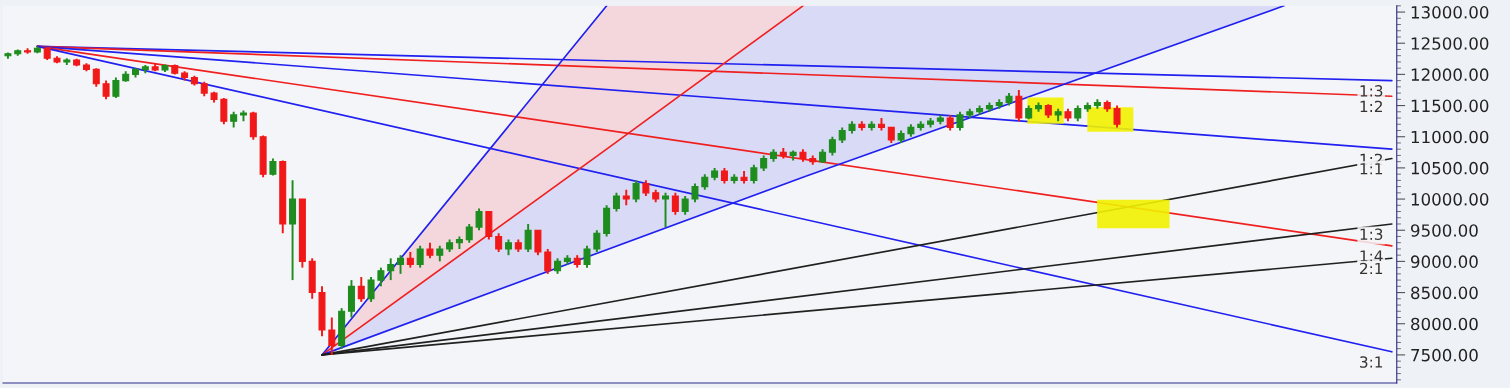 Image resolution: width=1510 pixels, height=388 pixels. What do you see at coordinates (1444, 324) in the screenshot?
I see `y-tick-label: 8000.00` at bounding box center [1444, 324].